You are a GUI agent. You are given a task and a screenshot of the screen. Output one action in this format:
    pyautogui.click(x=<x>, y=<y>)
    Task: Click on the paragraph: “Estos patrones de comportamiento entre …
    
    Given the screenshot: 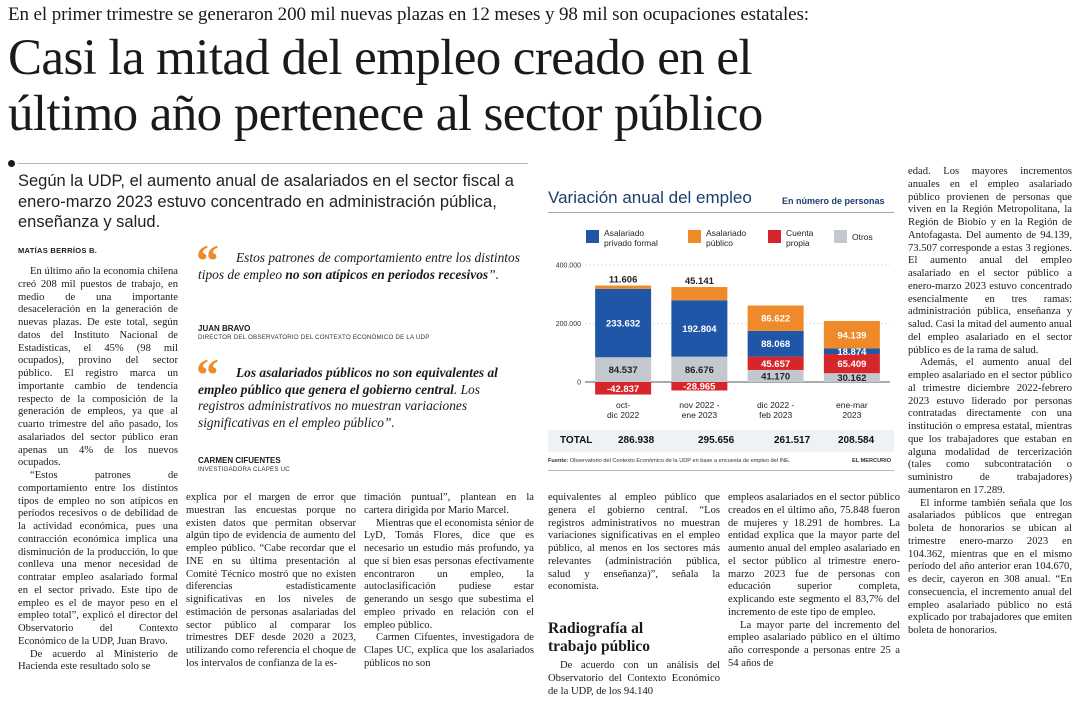 What is the action you would take?
    pyautogui.click(x=98, y=558)
    